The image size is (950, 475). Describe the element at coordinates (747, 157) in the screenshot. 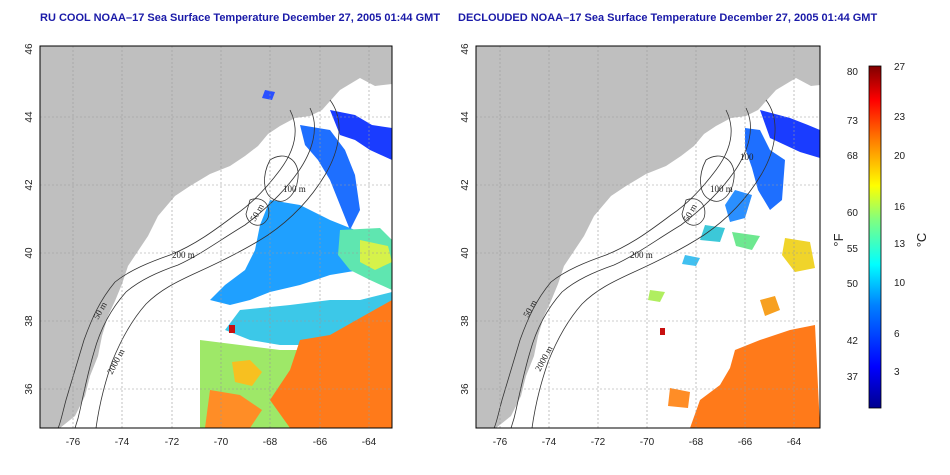

I see `contour-label: 100` at that location.